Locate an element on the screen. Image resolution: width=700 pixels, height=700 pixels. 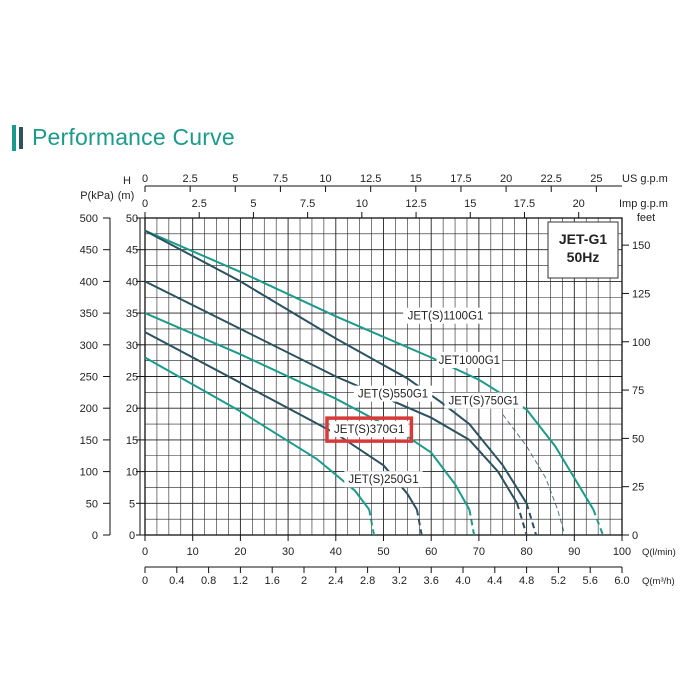
title-block: Performance Curve is located at coordinates (123, 137).